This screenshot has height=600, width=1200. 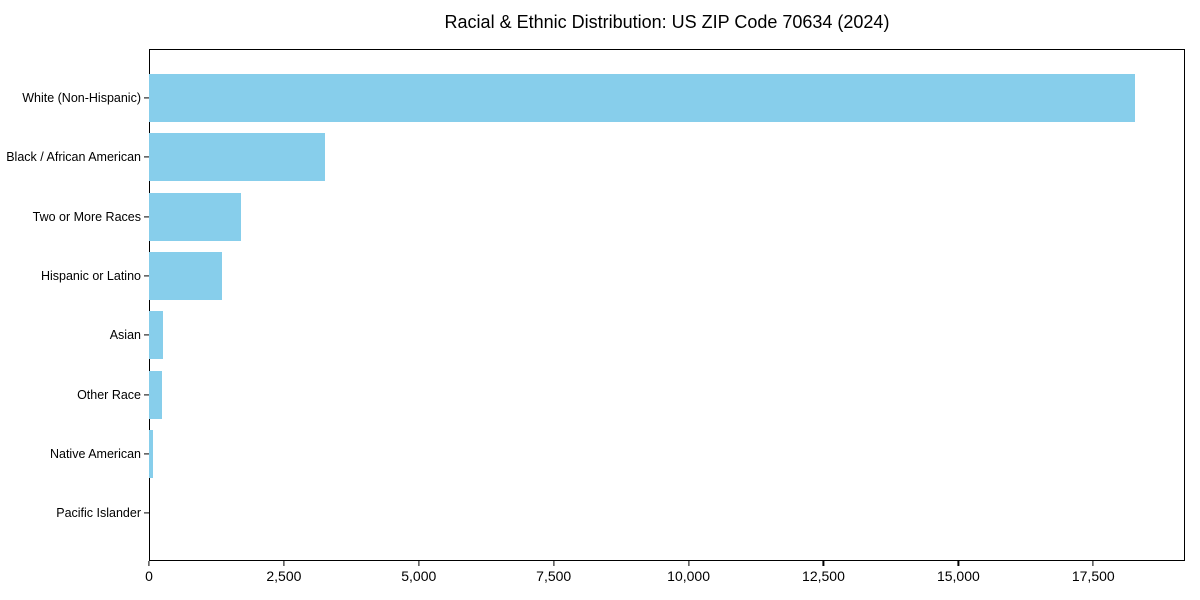 What do you see at coordinates (98, 513) in the screenshot?
I see `y-tick-label: Pacific Islander` at bounding box center [98, 513].